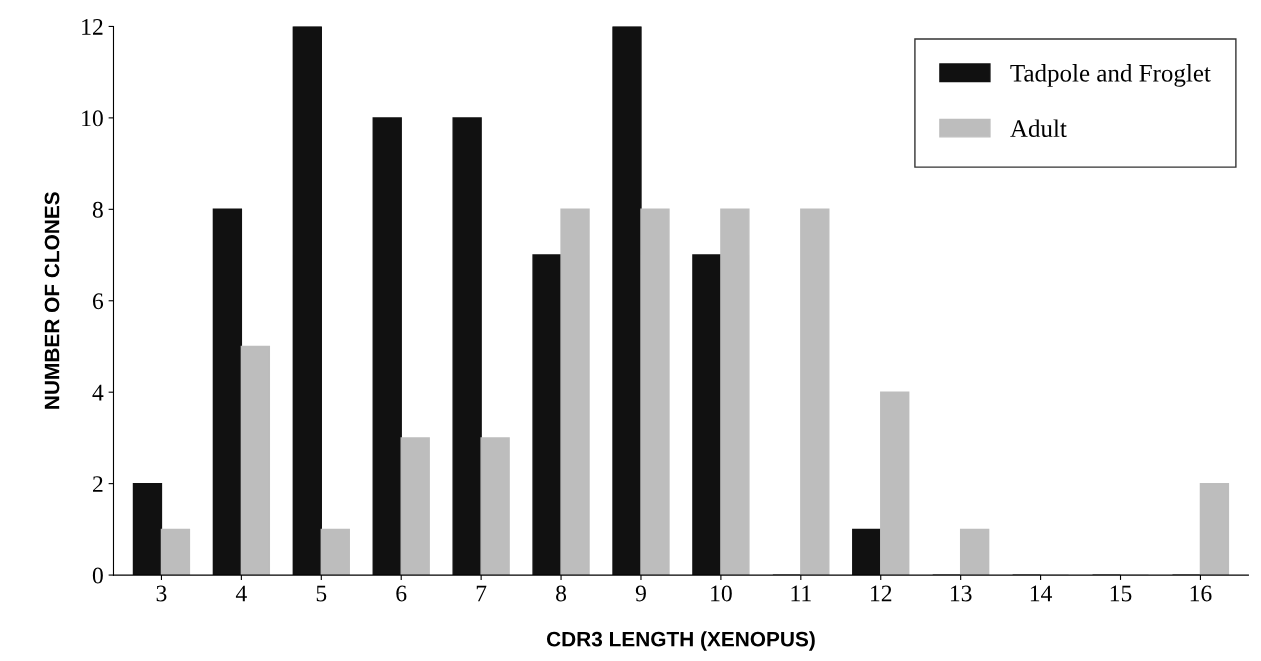 This screenshot has height=661, width=1261. What do you see at coordinates (481, 593) in the screenshot?
I see `x-tick-label: 7` at bounding box center [481, 593].